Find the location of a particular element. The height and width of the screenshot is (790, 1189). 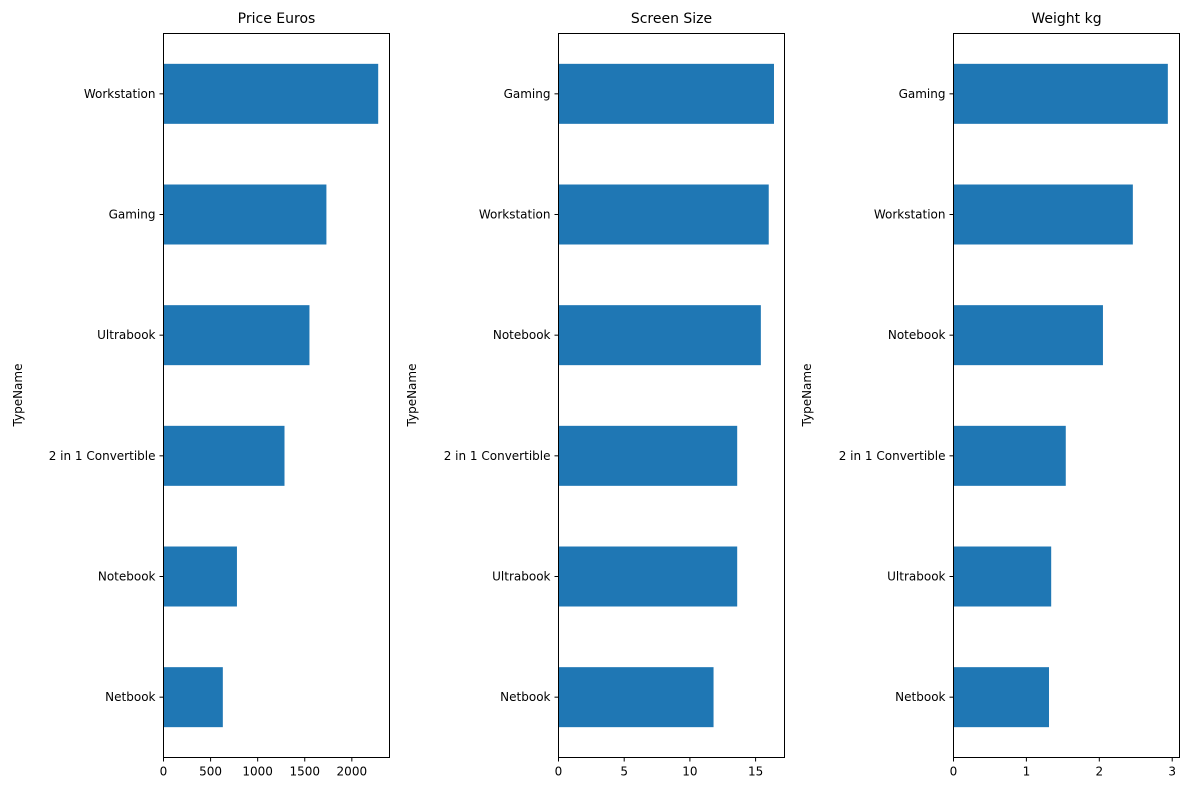

x-tick-label: 1500 is located at coordinates (304, 772).